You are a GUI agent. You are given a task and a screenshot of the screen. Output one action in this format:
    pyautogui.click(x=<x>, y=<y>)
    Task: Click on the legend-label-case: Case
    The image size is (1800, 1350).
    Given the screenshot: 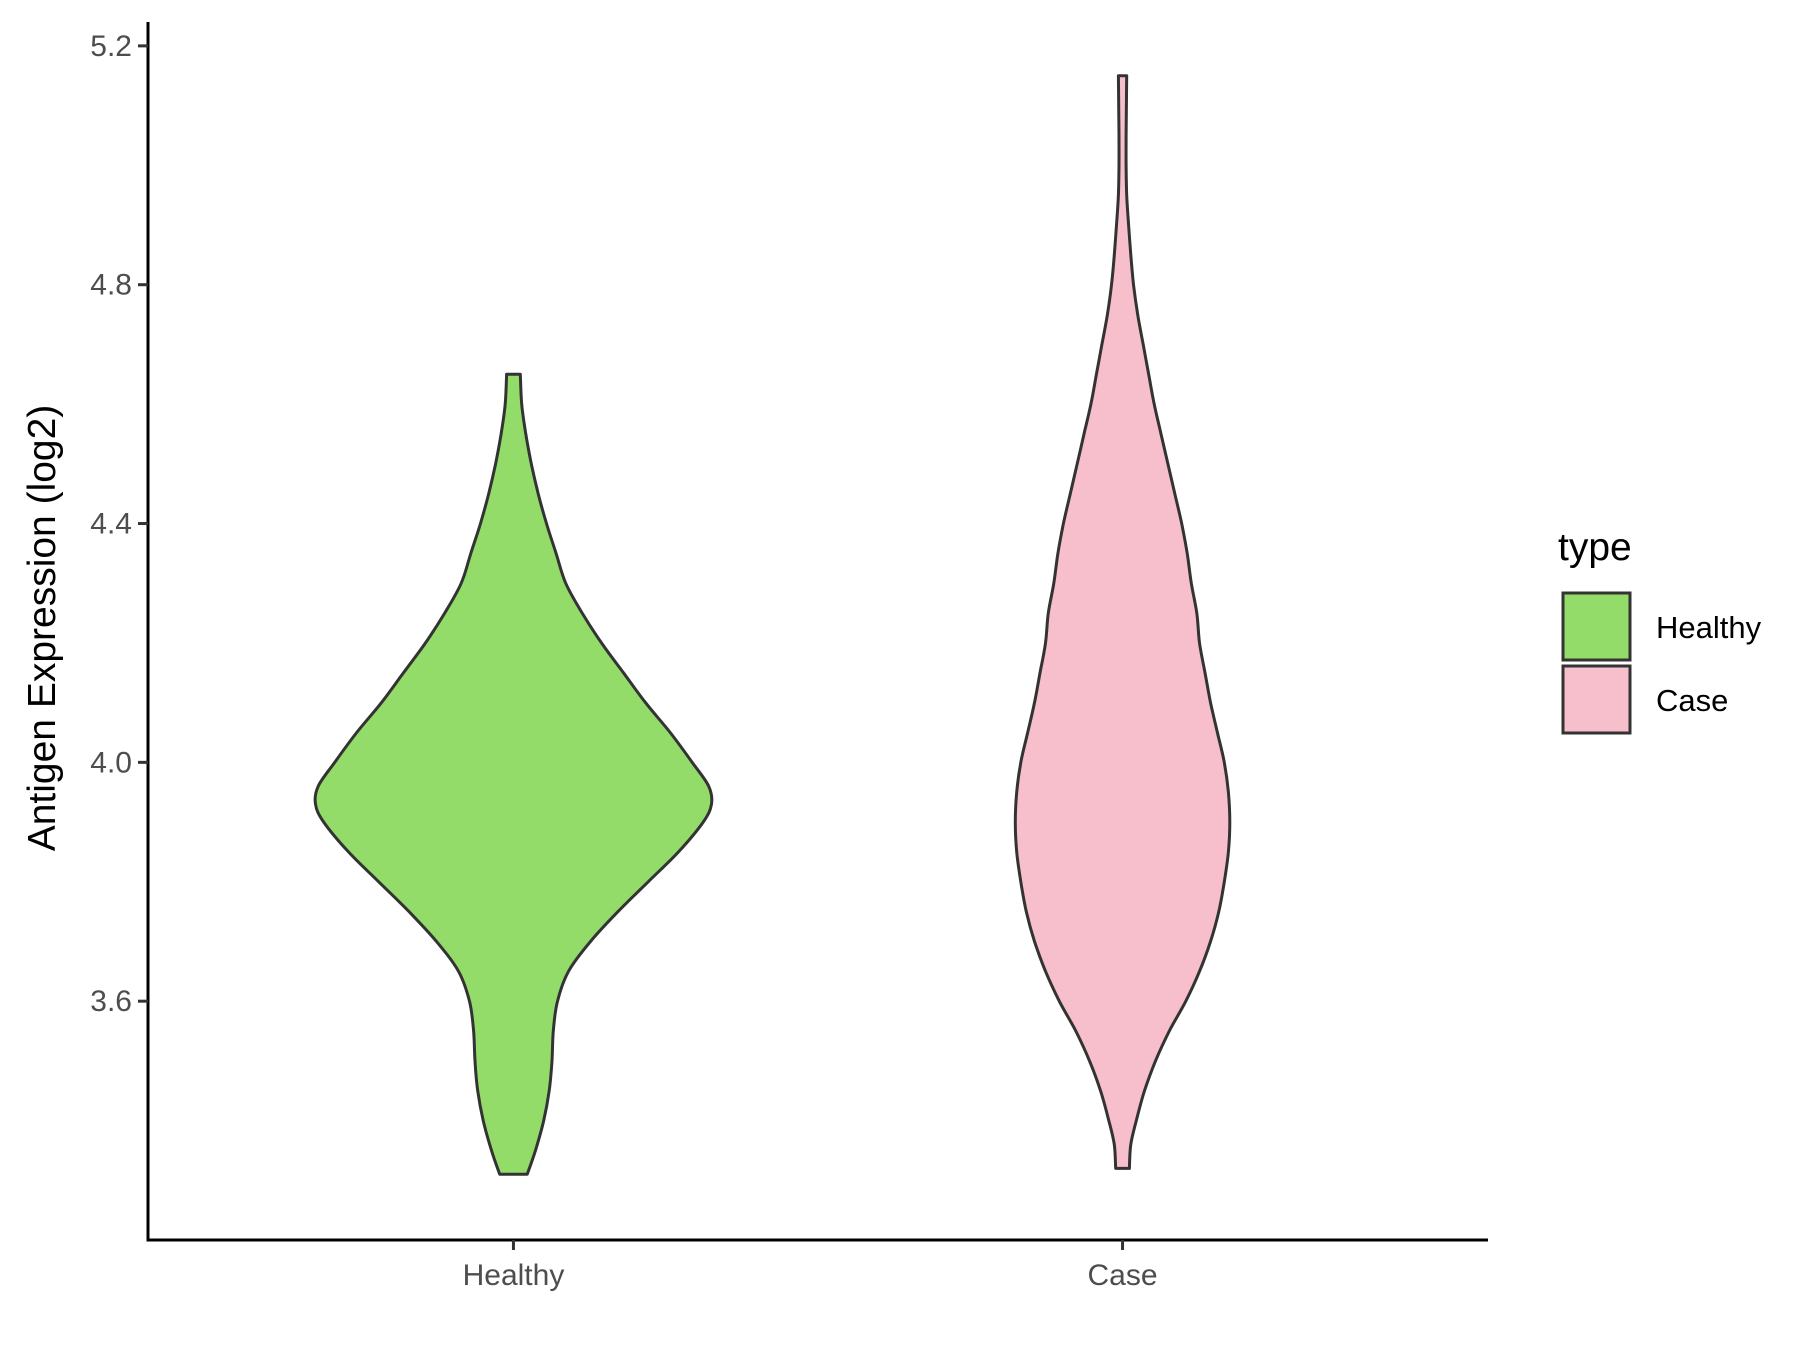 What is the action you would take?
    pyautogui.click(x=1692, y=700)
    